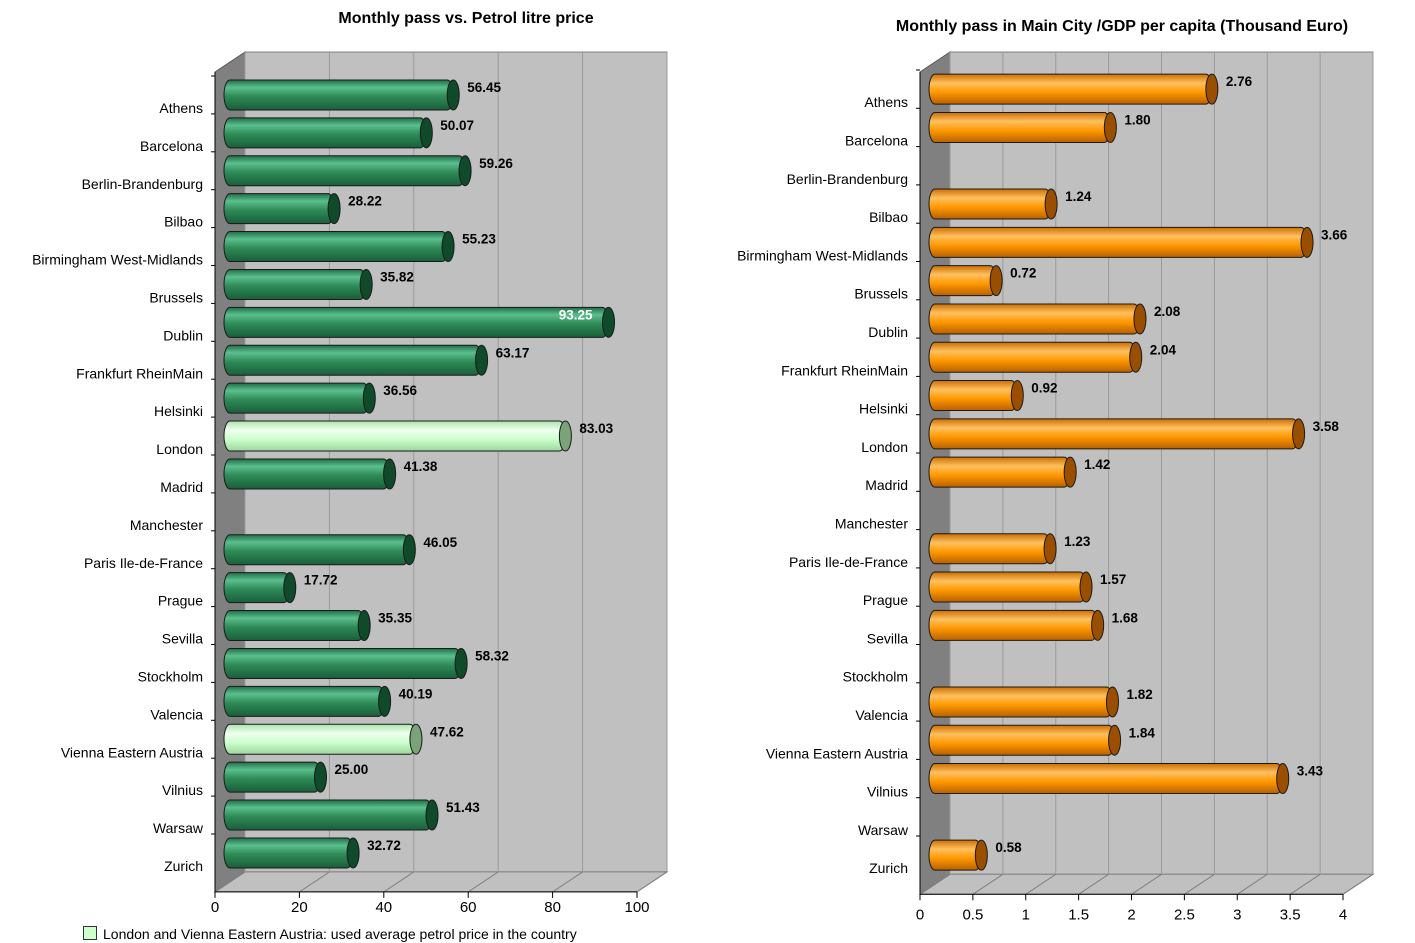  Describe the element at coordinates (290, 588) in the screenshot. I see `bar-cap-prague` at that location.